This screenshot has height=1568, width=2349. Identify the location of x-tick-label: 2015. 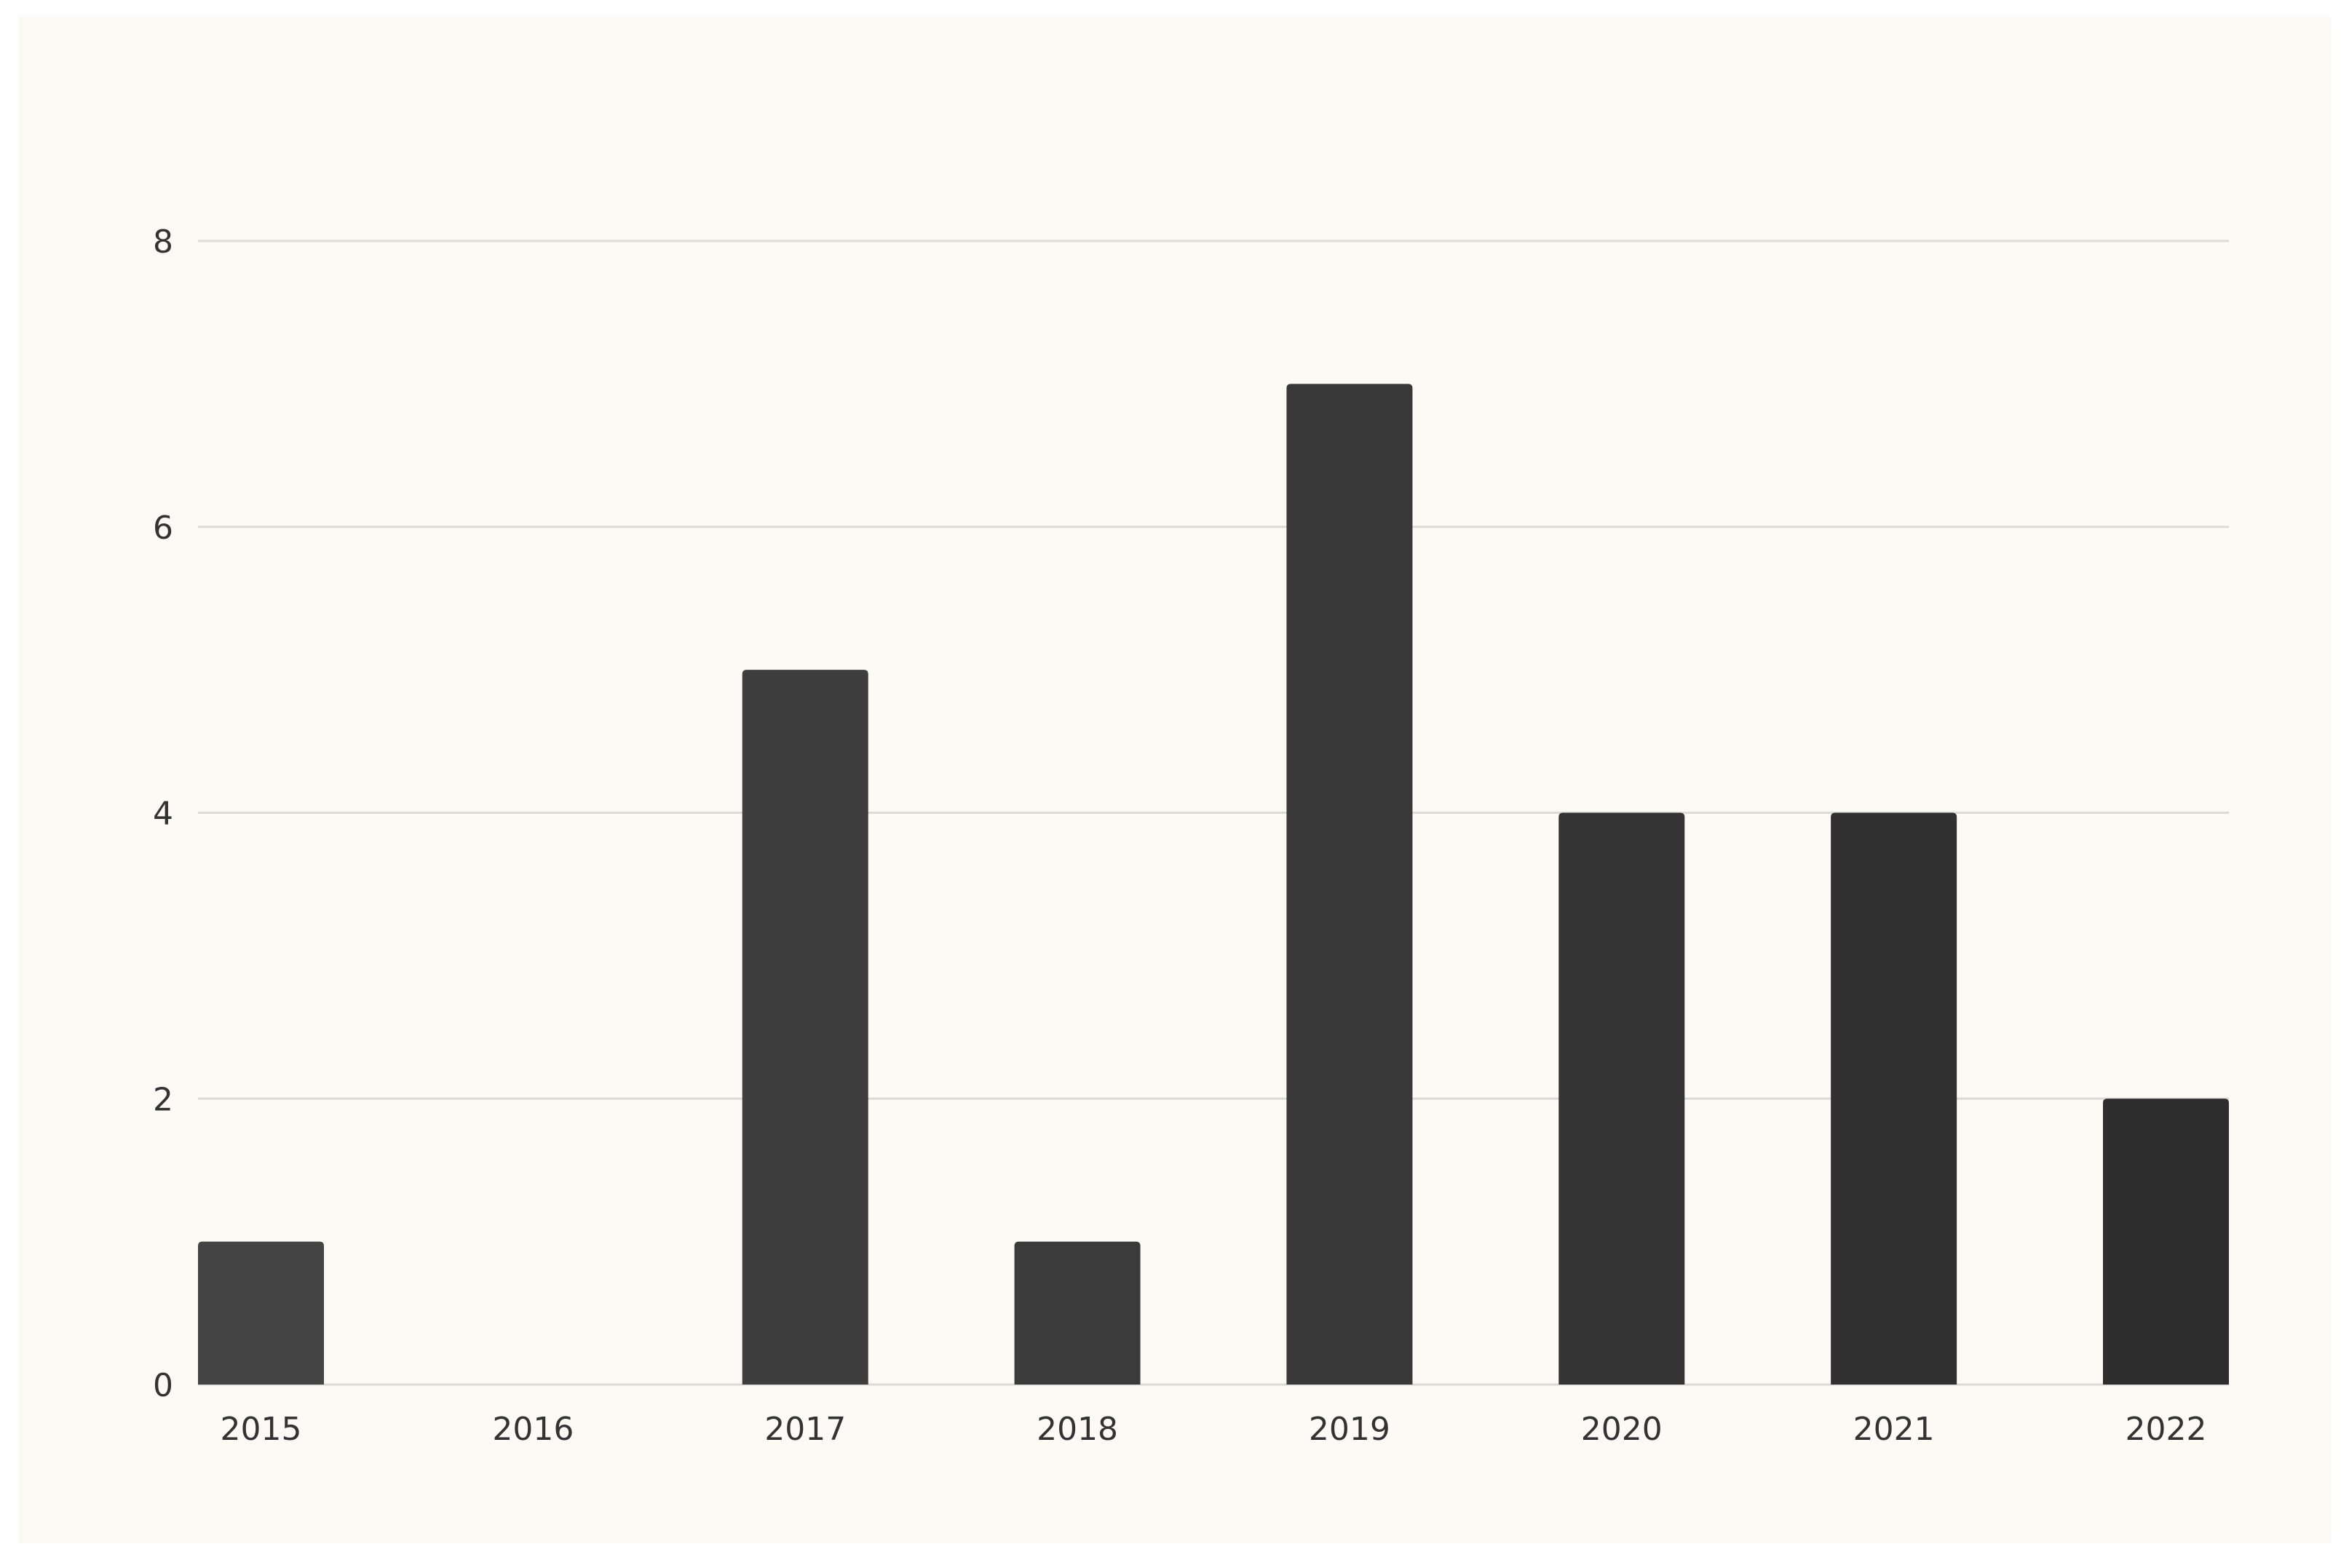
(261, 1429).